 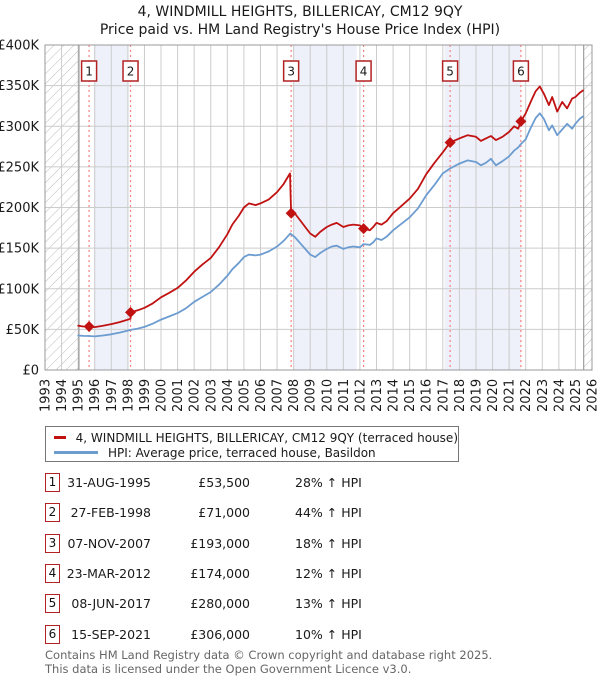 What do you see at coordinates (62, 395) in the screenshot?
I see `x-tick-label: 1994` at bounding box center [62, 395].